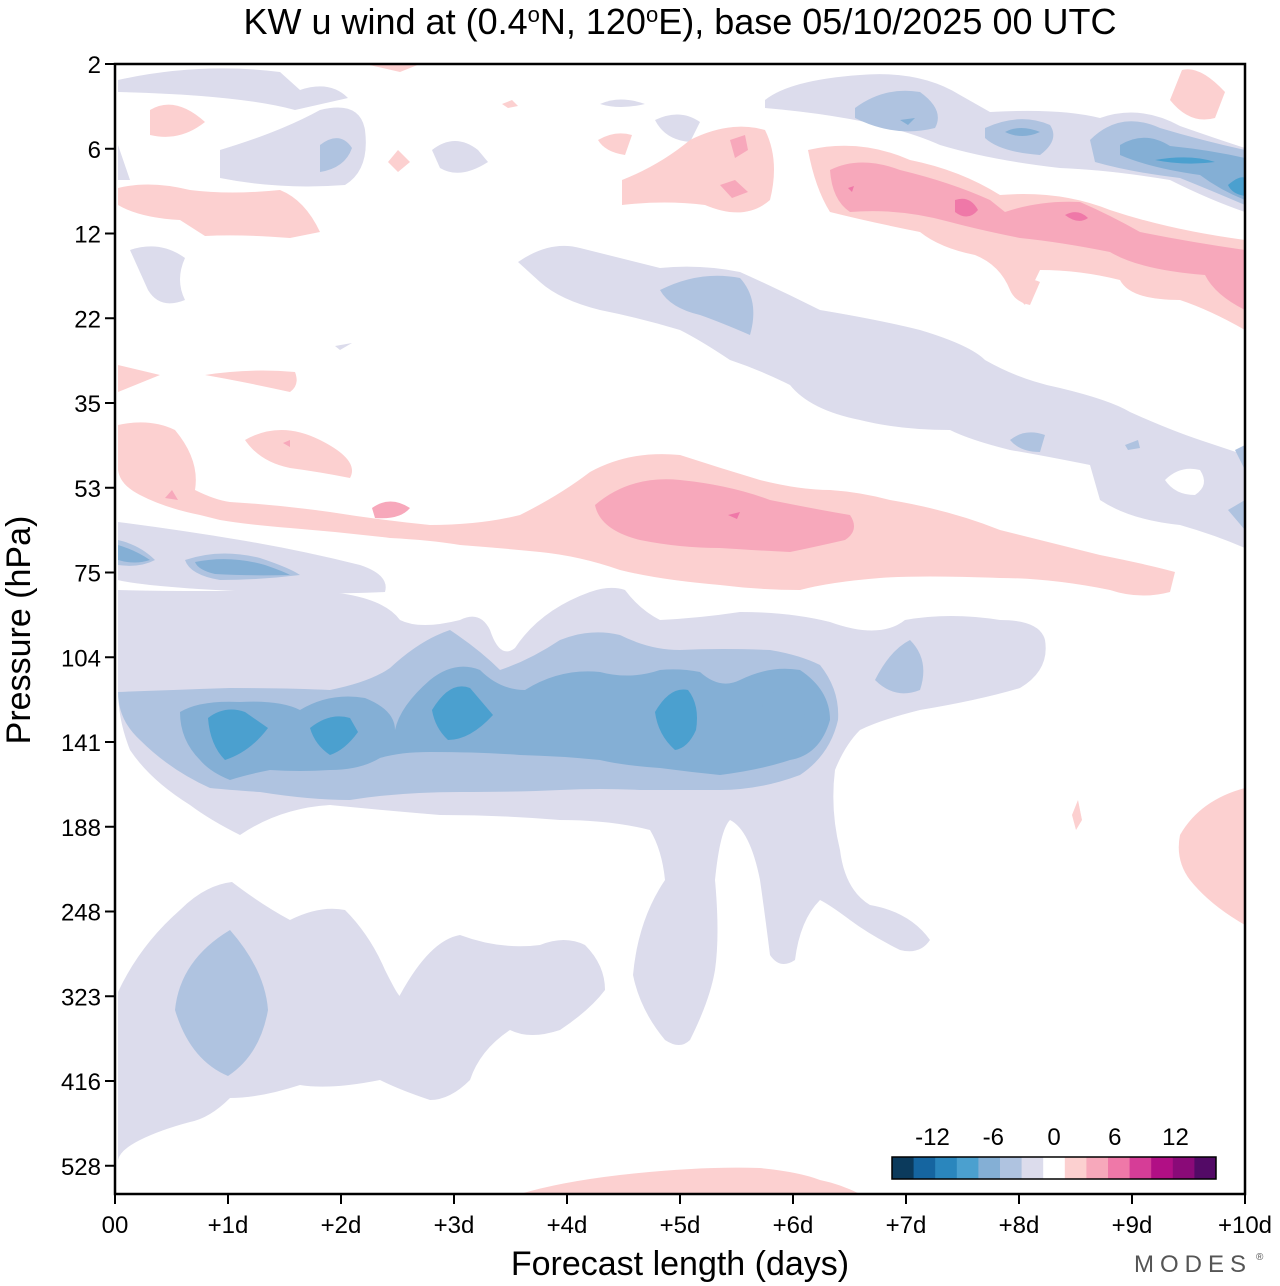 The image size is (1280, 1286). Describe the element at coordinates (87, 574) in the screenshot. I see `y-tick-label: 75` at that location.